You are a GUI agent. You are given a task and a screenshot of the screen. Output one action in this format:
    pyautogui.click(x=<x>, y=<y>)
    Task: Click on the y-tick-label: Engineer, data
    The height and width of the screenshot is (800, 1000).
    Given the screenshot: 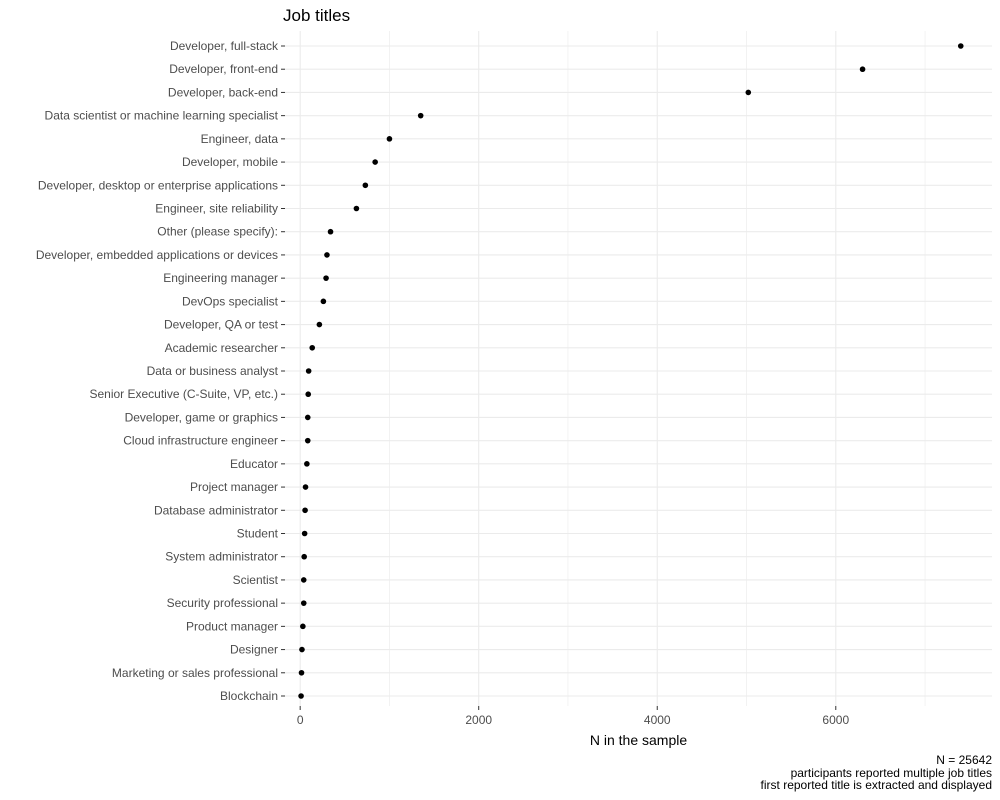 What is the action you would take?
    pyautogui.click(x=240, y=139)
    